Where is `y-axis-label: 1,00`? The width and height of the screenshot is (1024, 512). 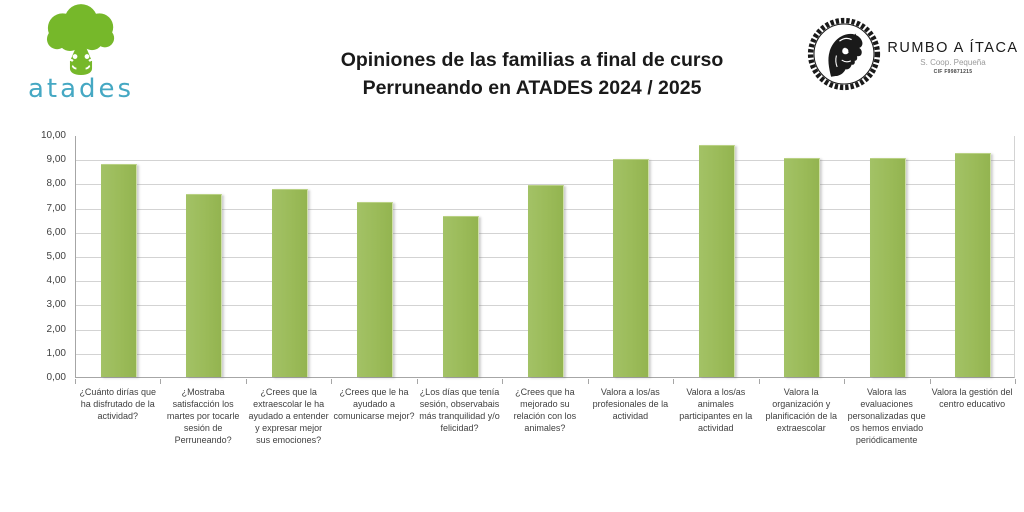 y-axis-label: 1,00 is located at coordinates (56, 353).